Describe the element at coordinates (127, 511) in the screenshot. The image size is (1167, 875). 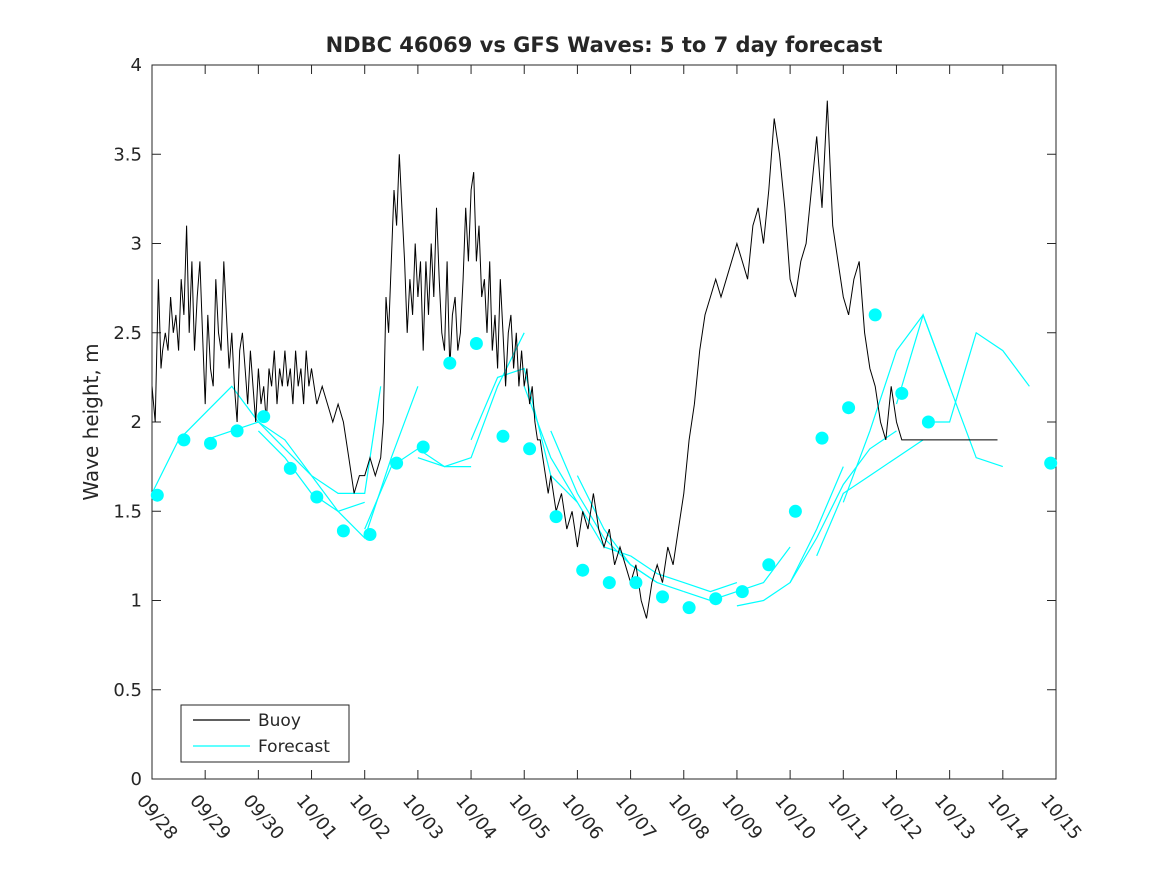
I see `y-tick-label: 1.5` at that location.